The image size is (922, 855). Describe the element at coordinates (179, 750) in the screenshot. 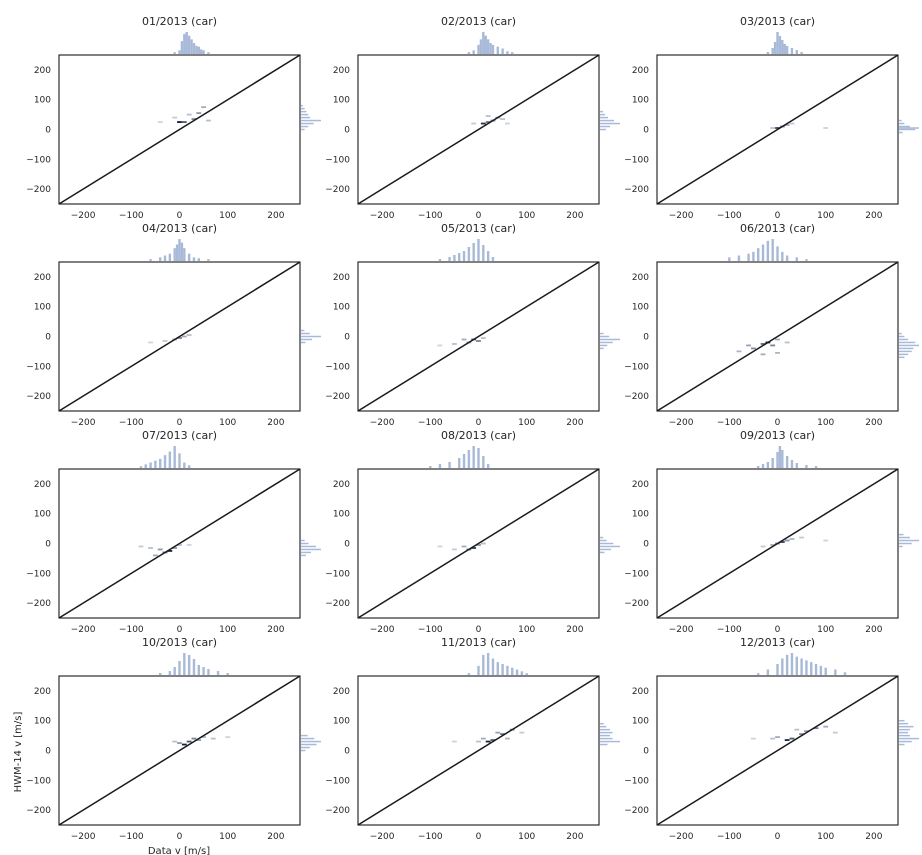

I see `plot-frame` at that location.